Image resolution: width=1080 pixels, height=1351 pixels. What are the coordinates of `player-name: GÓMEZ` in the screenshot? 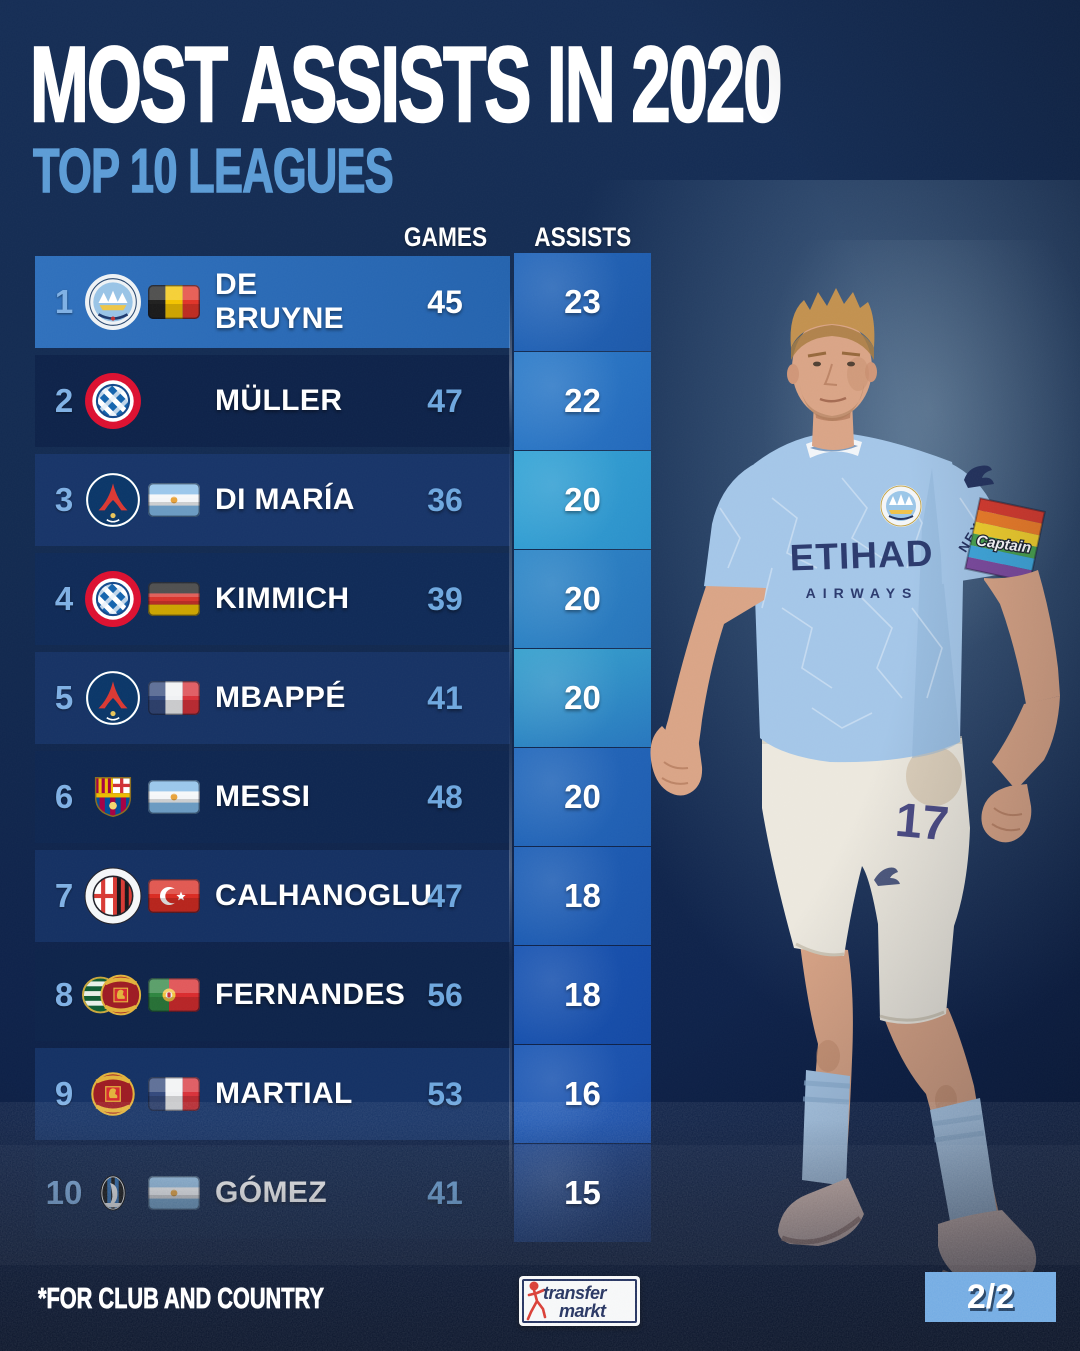 It's located at (271, 1192).